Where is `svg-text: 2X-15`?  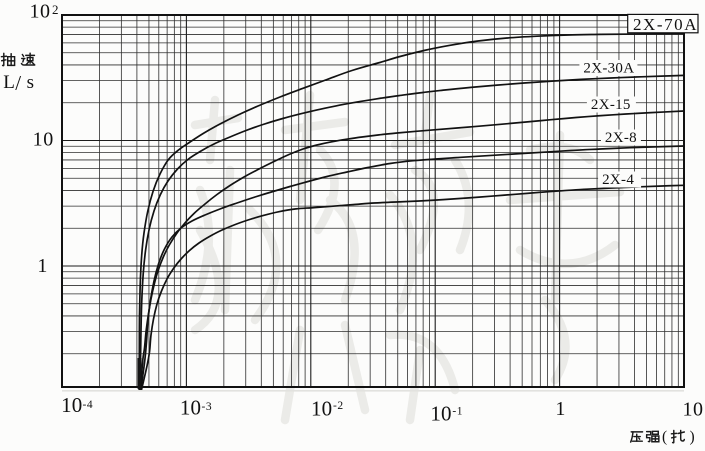
svg-text: 2X-15 is located at coordinates (611, 105).